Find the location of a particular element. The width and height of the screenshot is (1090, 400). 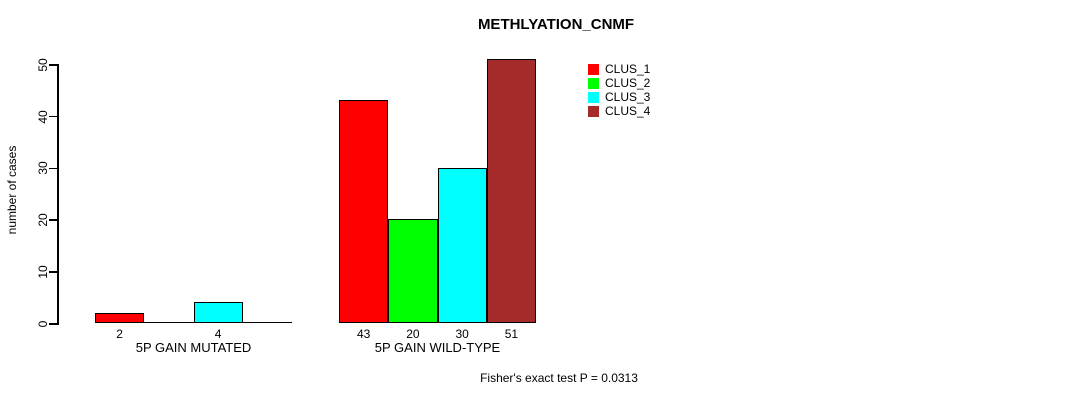

fisher-test-note: Fisher's exact test P = 0.0313 is located at coordinates (559, 378).